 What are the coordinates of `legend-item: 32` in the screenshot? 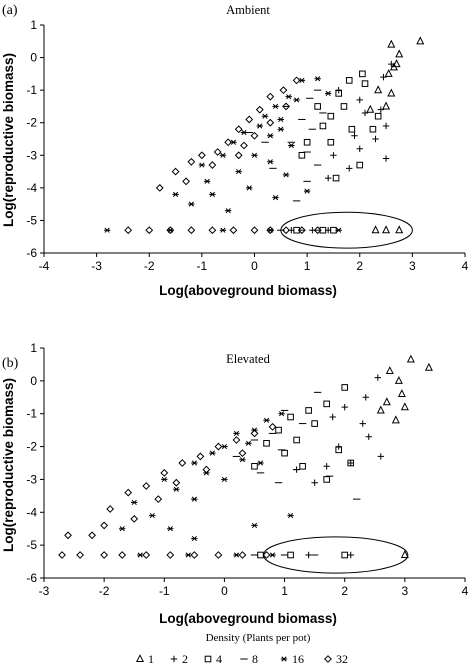 It's located at (336, 659).